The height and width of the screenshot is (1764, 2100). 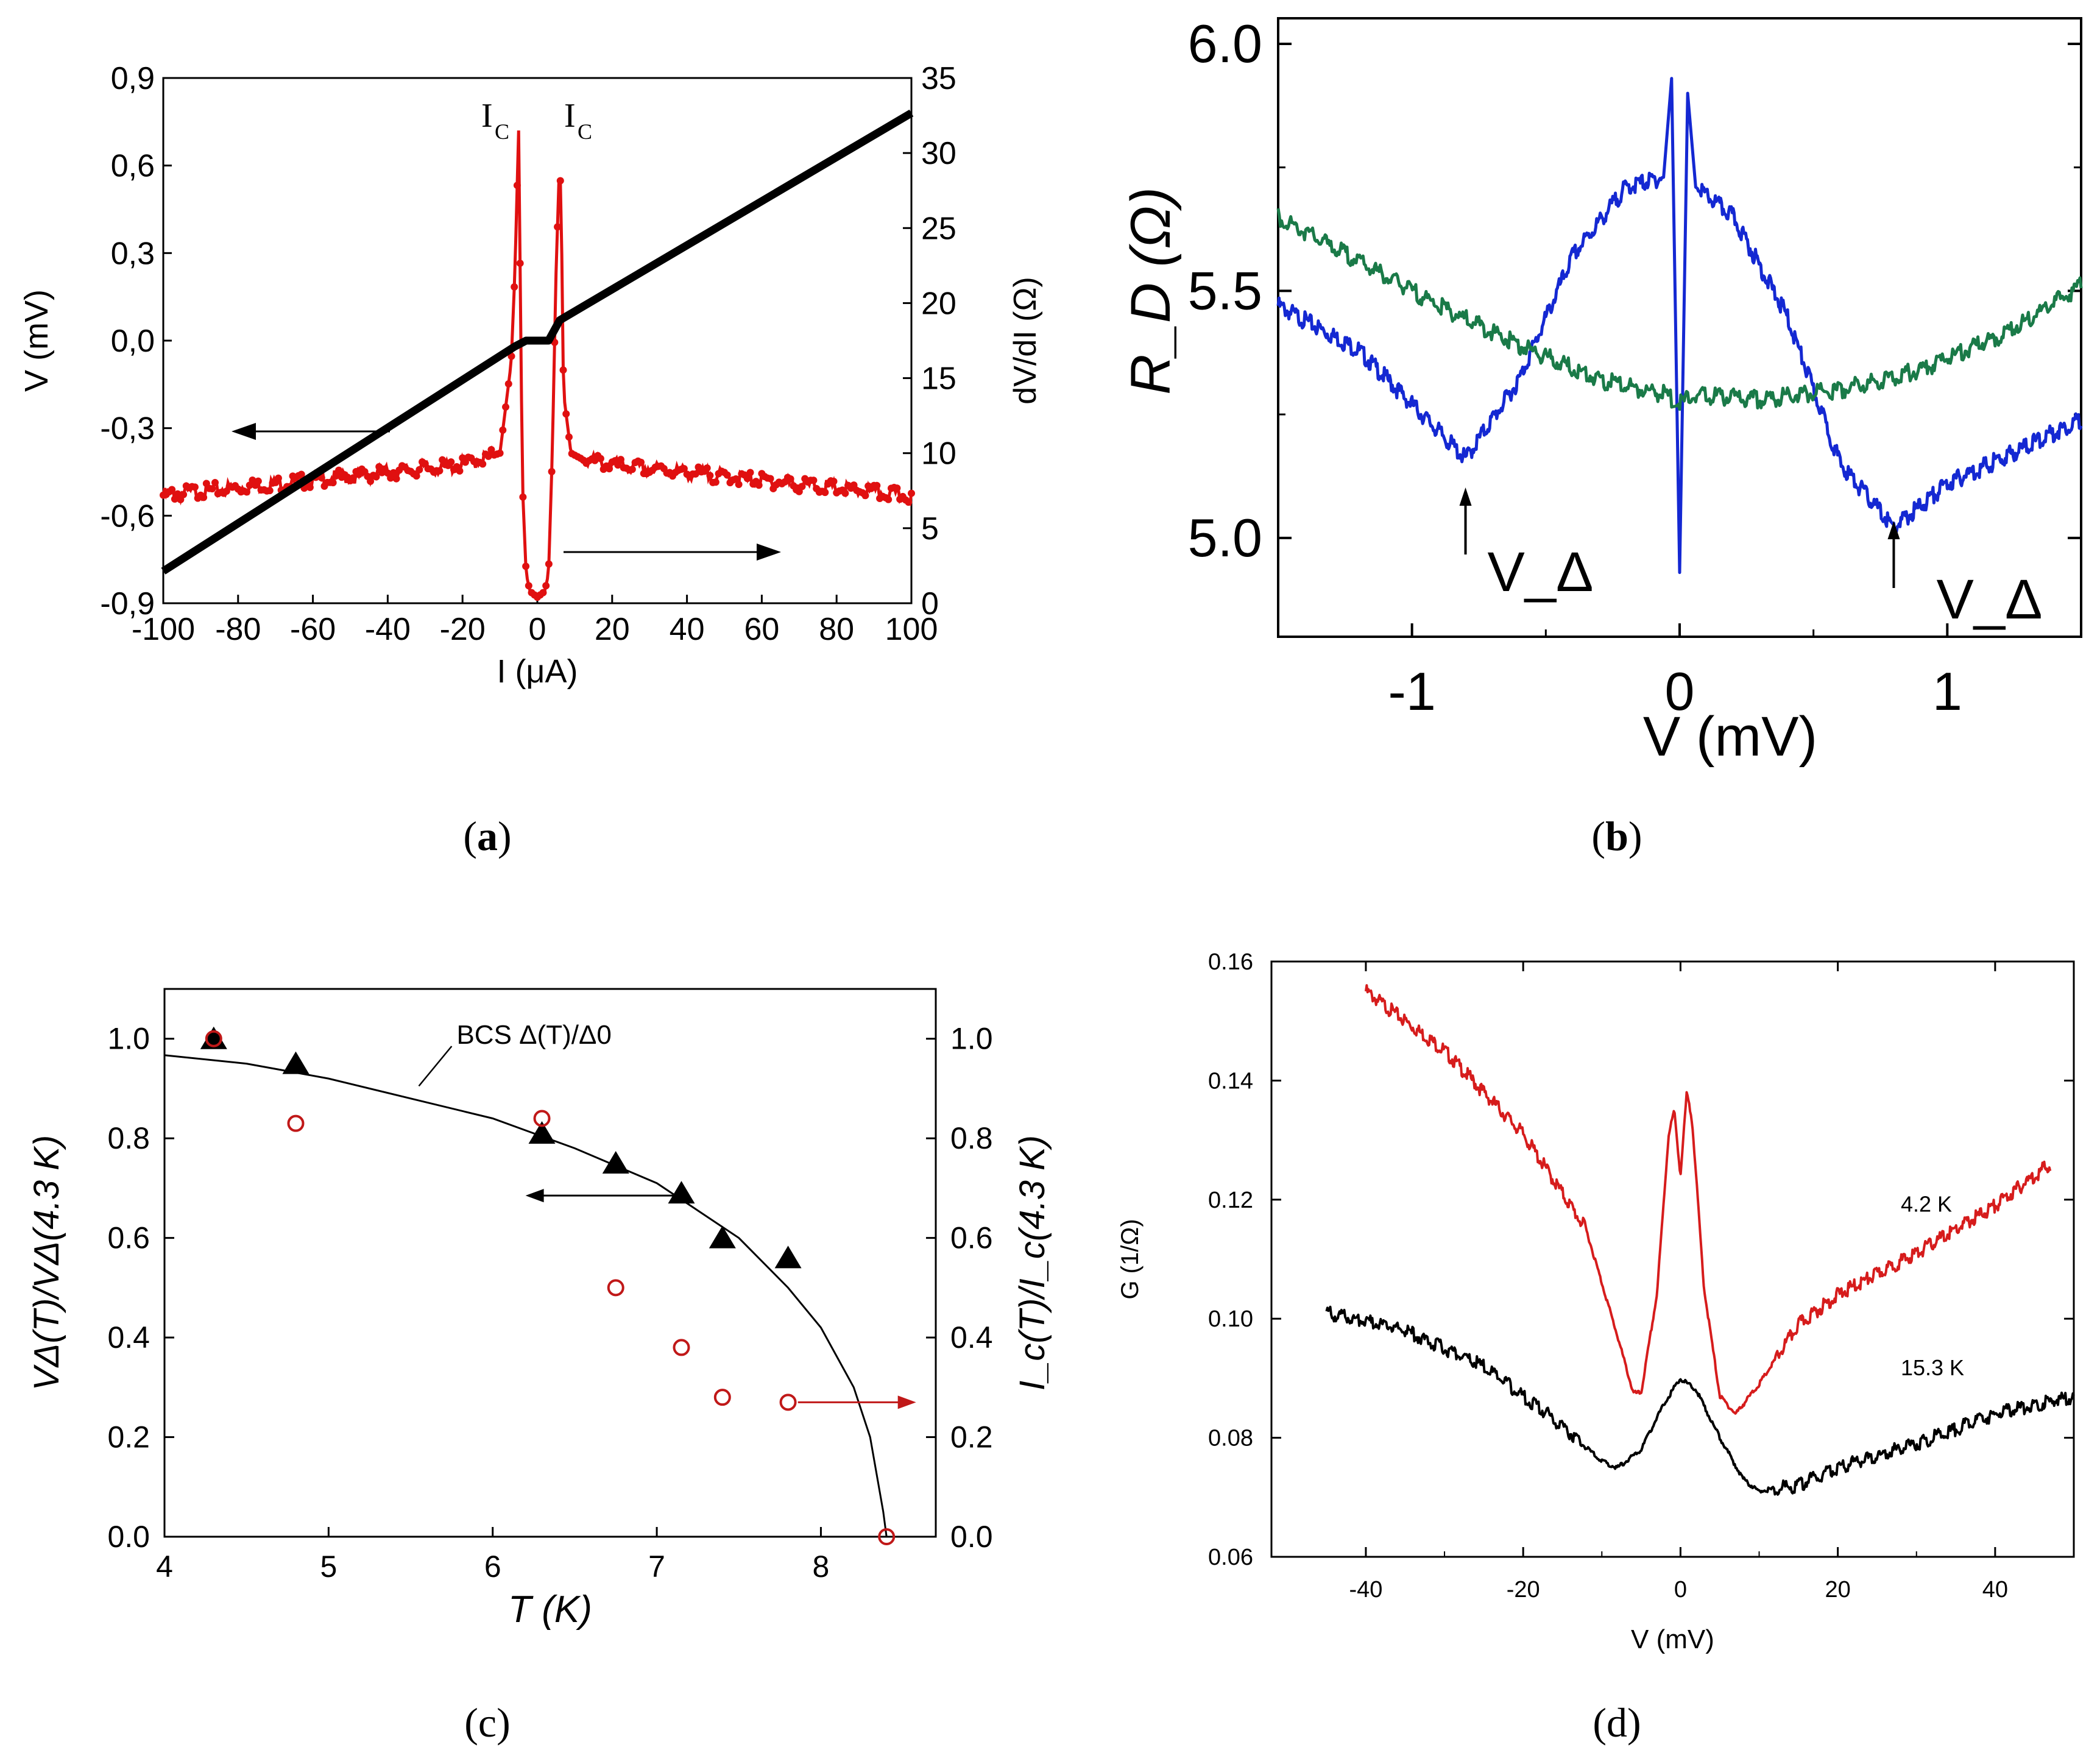 What do you see at coordinates (436, 1066) in the screenshot?
I see `bcs-leader-line` at bounding box center [436, 1066].